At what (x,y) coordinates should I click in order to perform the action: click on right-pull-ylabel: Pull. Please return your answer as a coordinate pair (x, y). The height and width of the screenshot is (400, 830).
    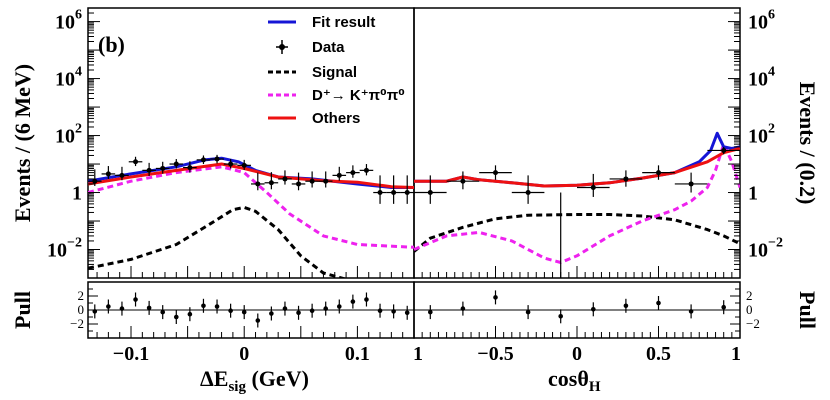
    Looking at the image, I should click on (807, 310).